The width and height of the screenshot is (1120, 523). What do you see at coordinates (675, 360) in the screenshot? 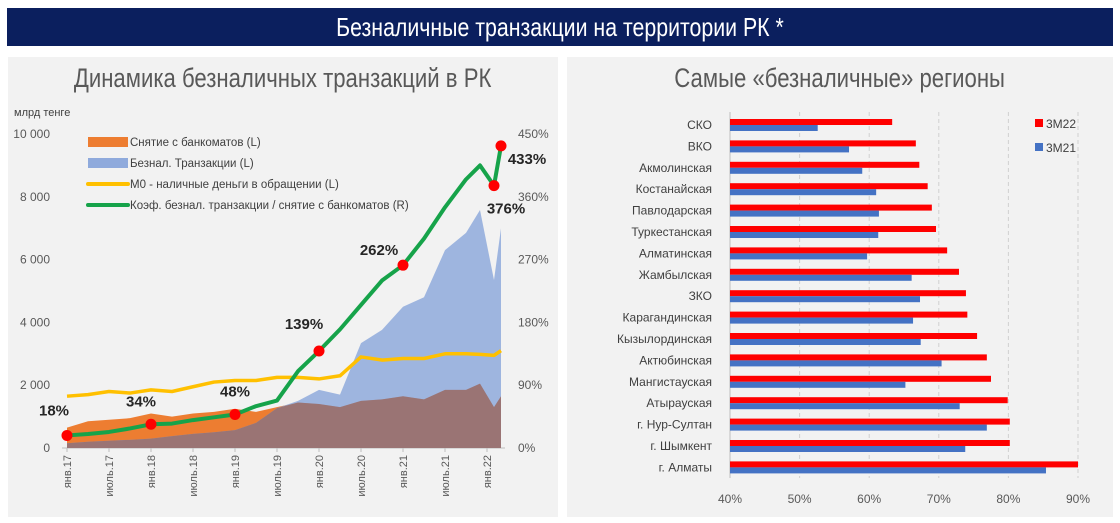
I see `category-label: Актюбинская` at bounding box center [675, 360].